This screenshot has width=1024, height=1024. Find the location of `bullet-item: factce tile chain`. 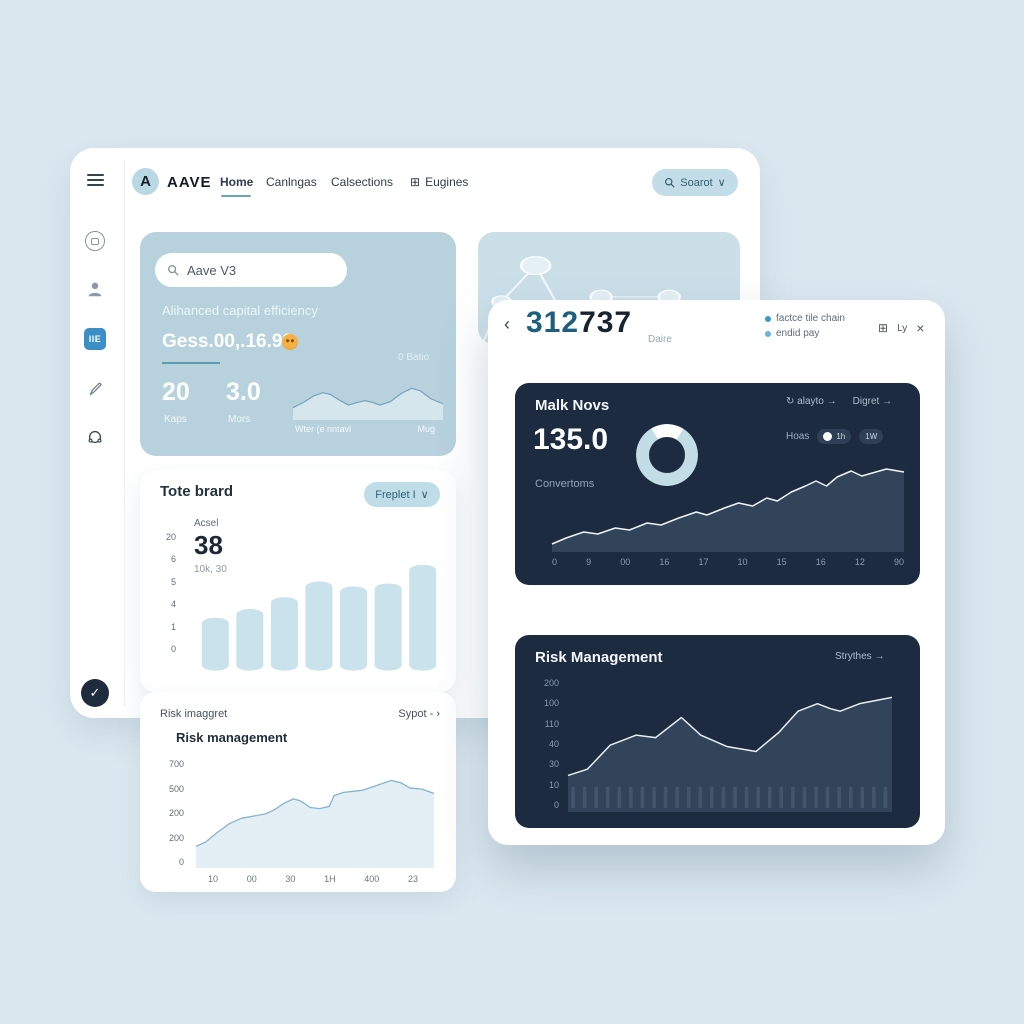

bullet-item: factce tile chain is located at coordinates (805, 318).